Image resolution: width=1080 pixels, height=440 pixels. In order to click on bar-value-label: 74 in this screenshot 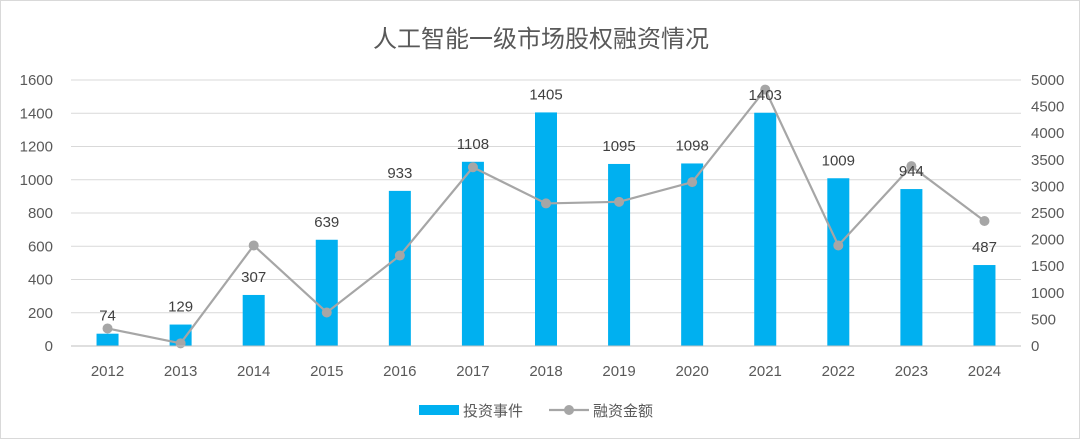, I will do `click(107, 316)`.